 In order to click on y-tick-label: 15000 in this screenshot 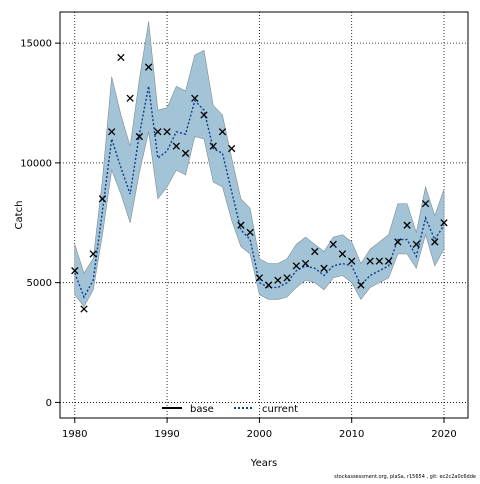, I will do `click(36, 44)`.